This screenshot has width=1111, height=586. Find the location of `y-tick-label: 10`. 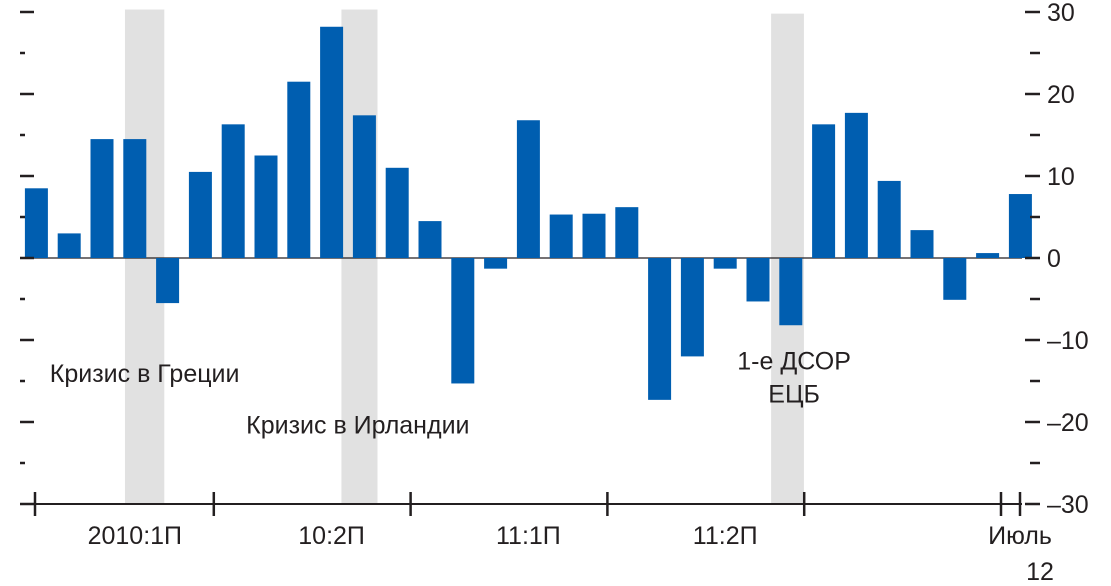

y-tick-label: 10 is located at coordinates (1061, 177).